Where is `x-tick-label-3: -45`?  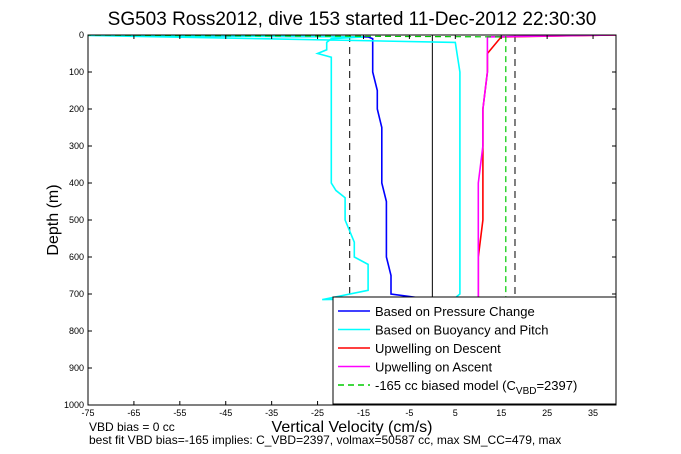
x-tick-label-3: -45 is located at coordinates (225, 413).